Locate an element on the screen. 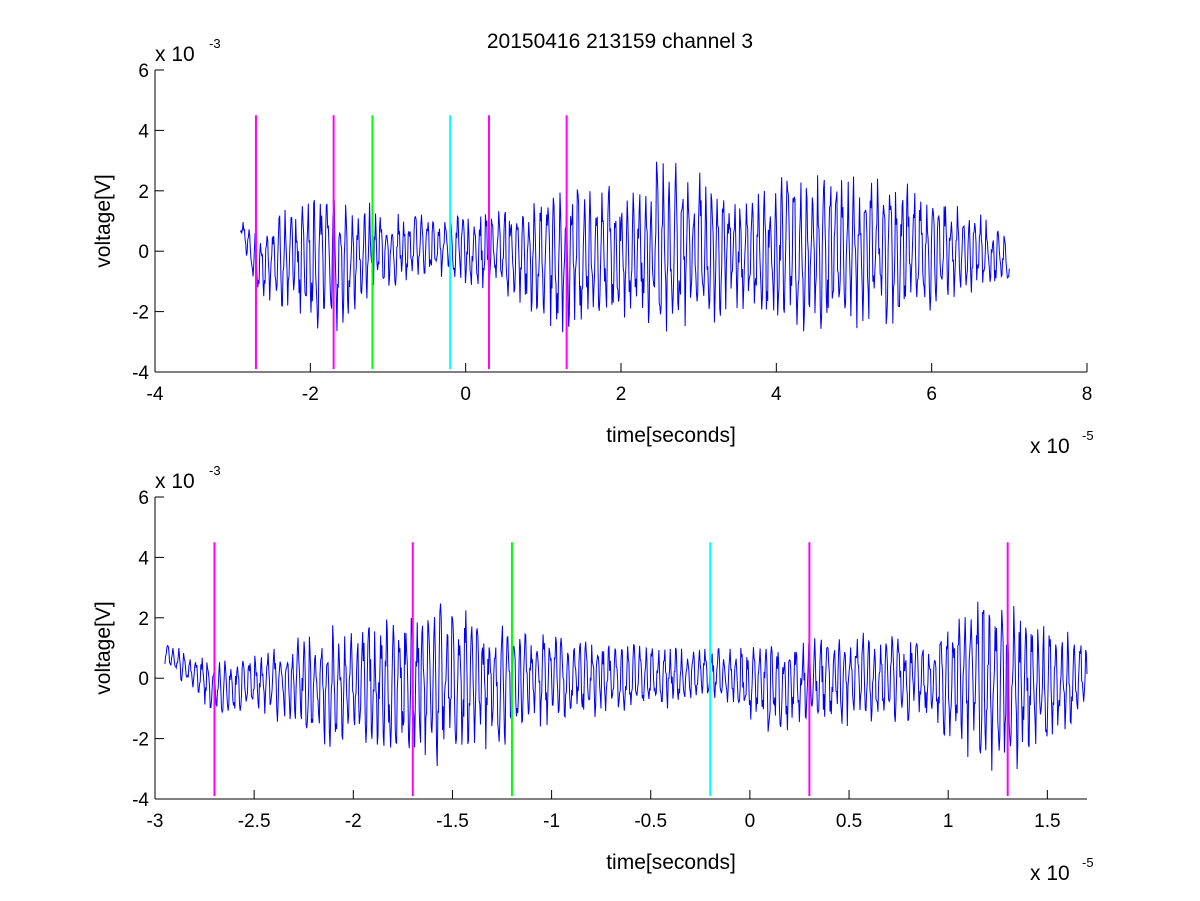 This screenshot has height=901, width=1200. x-tick-label: 2 is located at coordinates (621, 394).